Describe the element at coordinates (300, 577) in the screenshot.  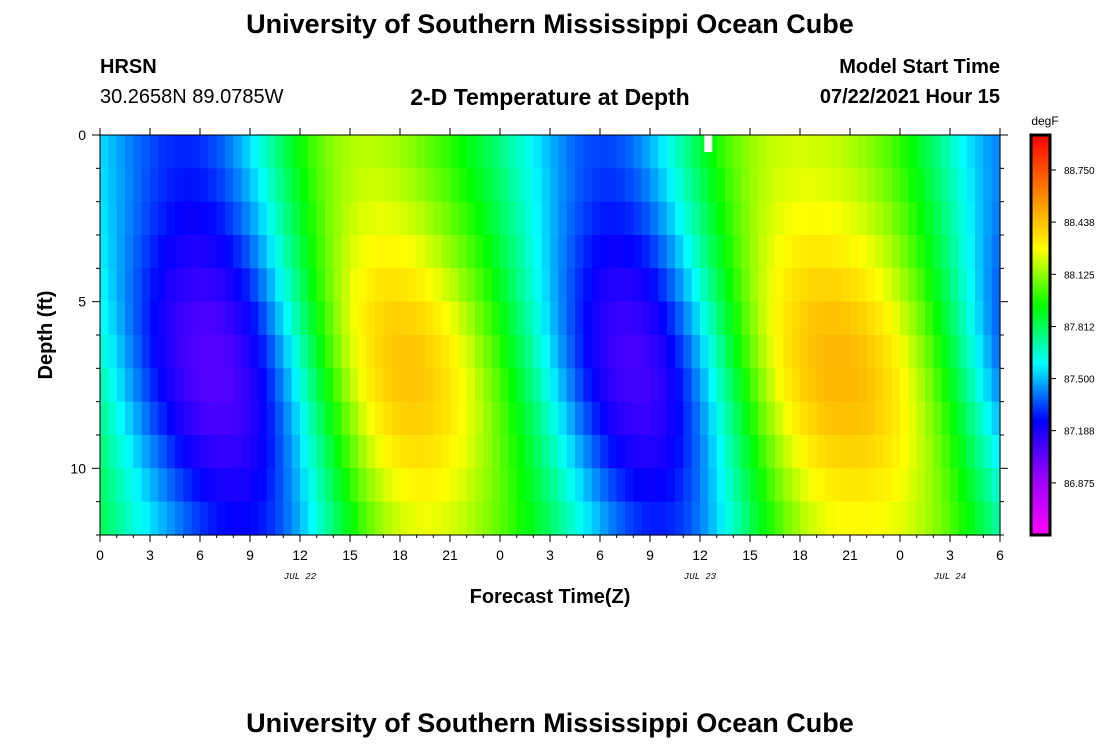
I see `date-label: JUL 22` at that location.